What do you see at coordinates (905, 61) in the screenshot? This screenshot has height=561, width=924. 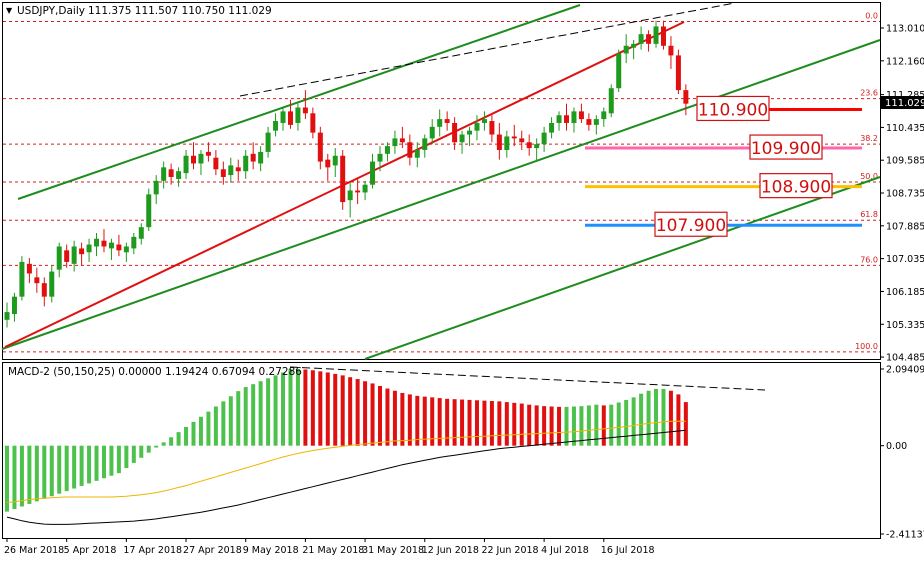 I see `price-tick-label: 112.160` at bounding box center [905, 61].